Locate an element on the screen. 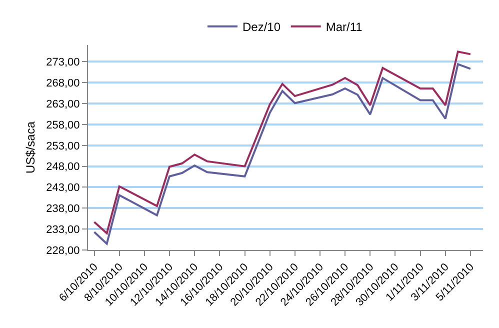 The image size is (499, 328). y-tick-label: 233,00 is located at coordinates (63, 230).